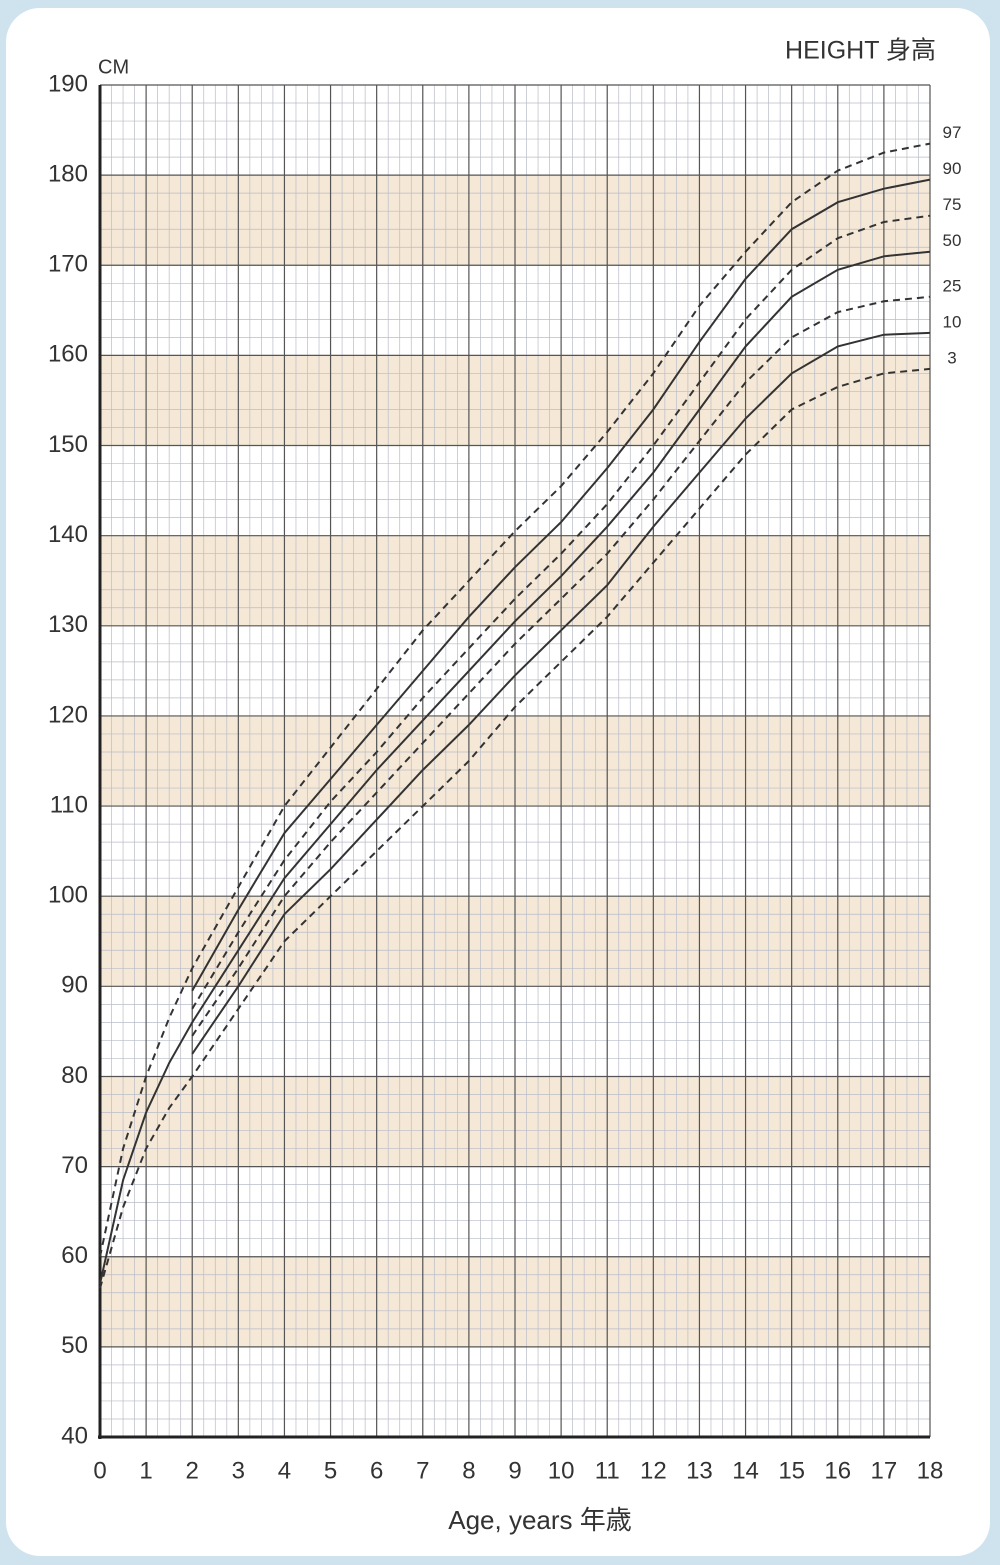 This screenshot has width=1000, height=1565. What do you see at coordinates (74, 1165) in the screenshot?
I see `y-tick-label: 70` at bounding box center [74, 1165].